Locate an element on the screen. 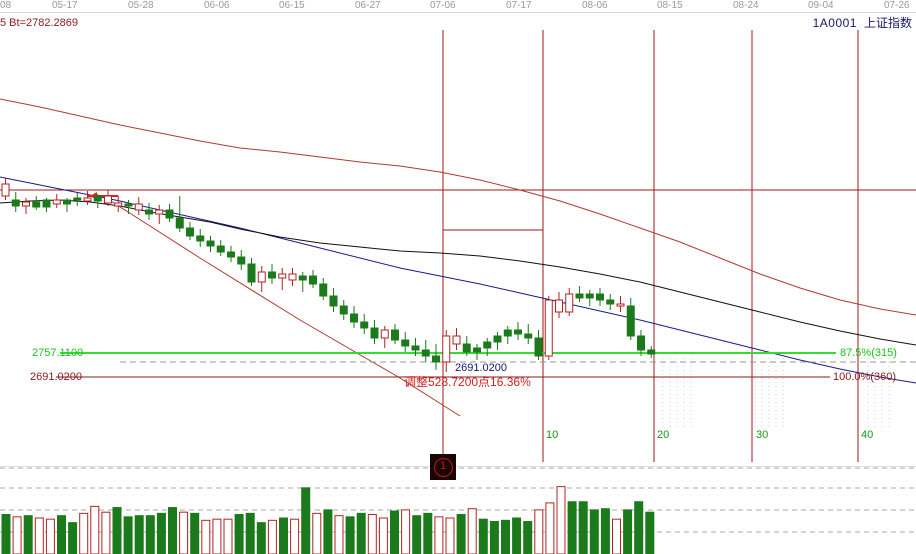  axis-rule is located at coordinates (458, 12).